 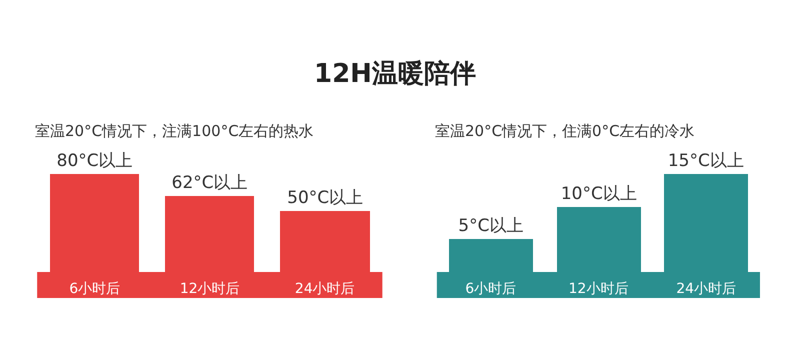 What do you see at coordinates (565, 131) in the screenshot?
I see `chart-subtitle: 室温20°C情况下，住满0°C左右的冷水` at bounding box center [565, 131].